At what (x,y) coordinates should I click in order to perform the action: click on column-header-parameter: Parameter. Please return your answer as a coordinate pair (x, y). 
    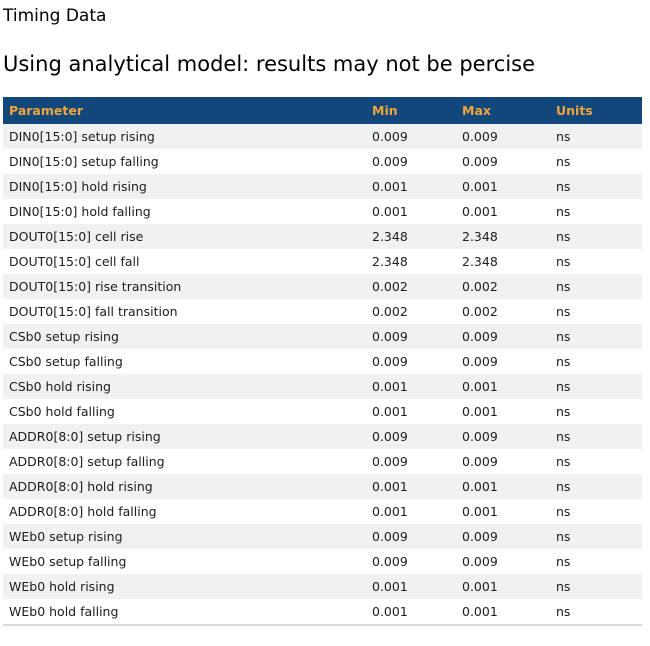
    Looking at the image, I should click on (184, 110).